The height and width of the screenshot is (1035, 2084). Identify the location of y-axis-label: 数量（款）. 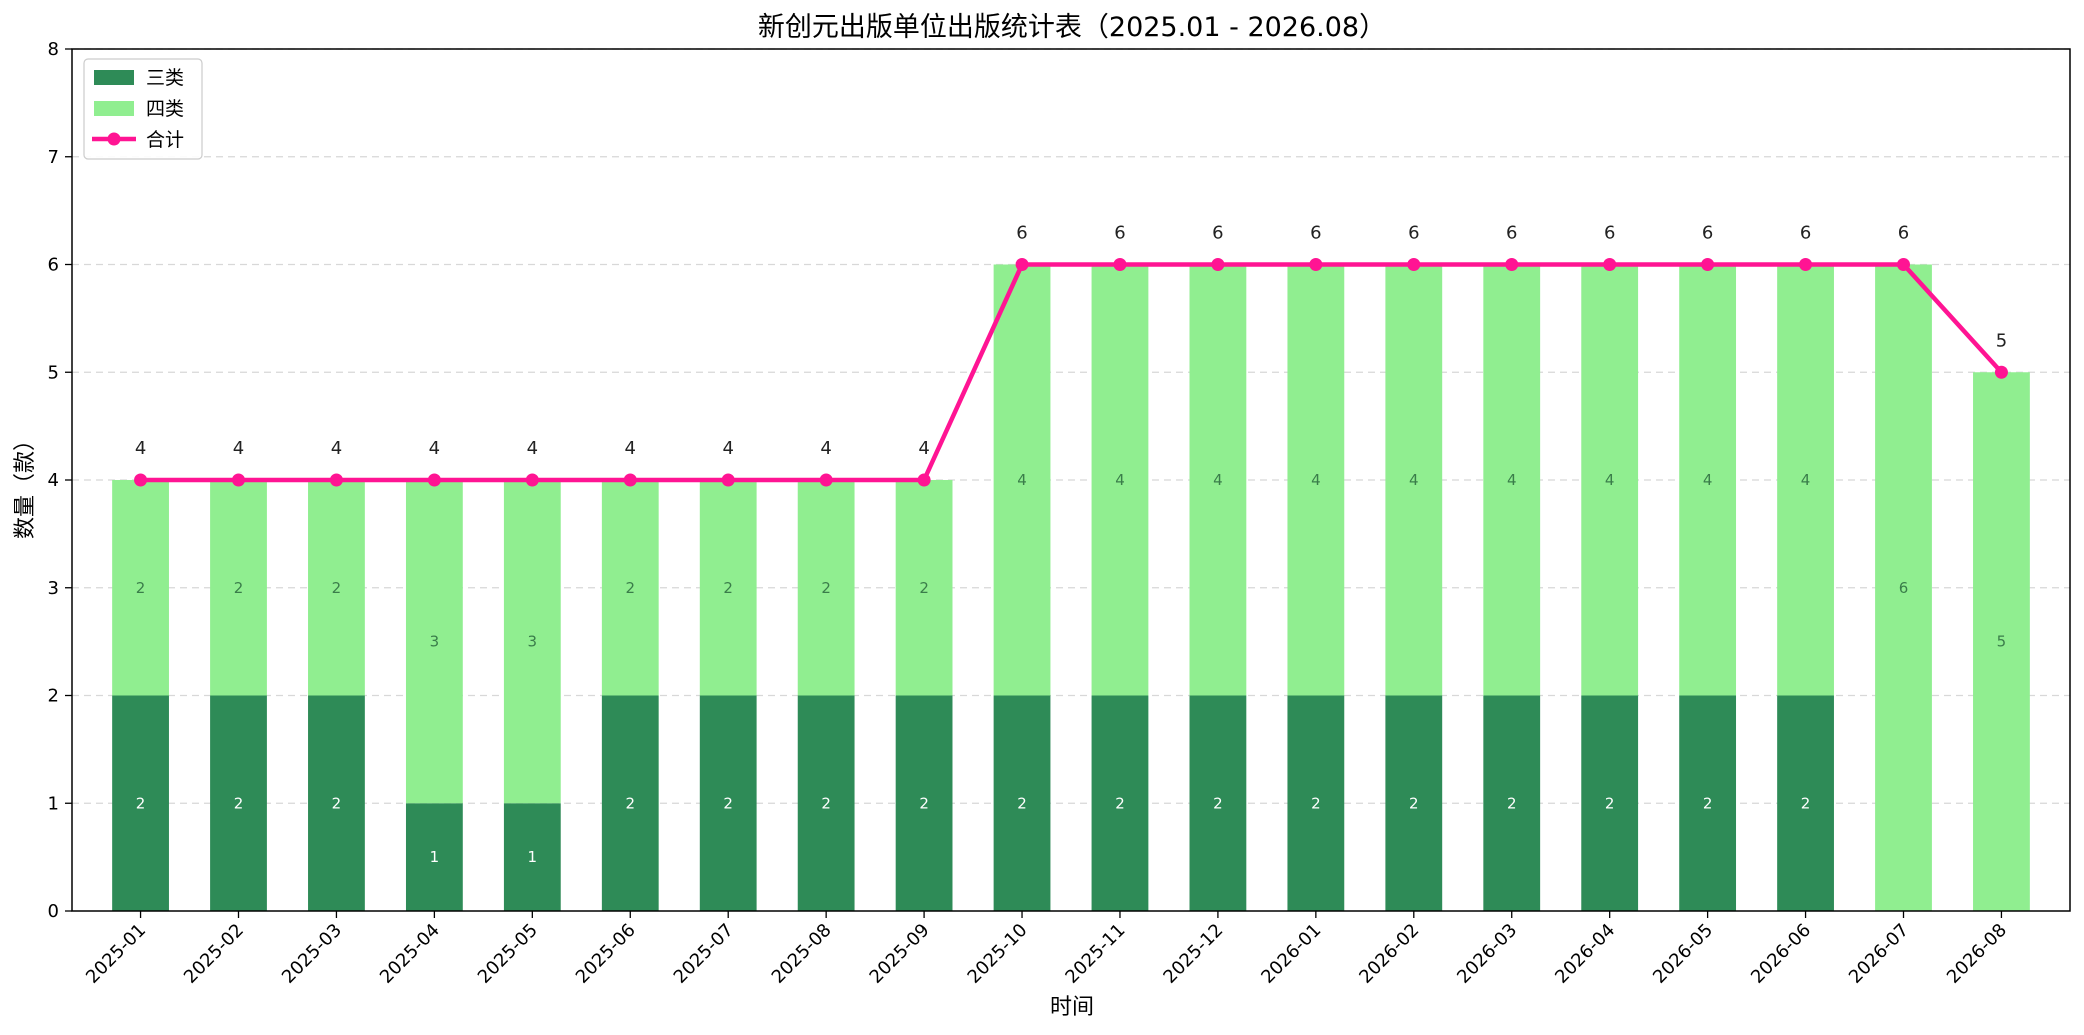
(25, 484).